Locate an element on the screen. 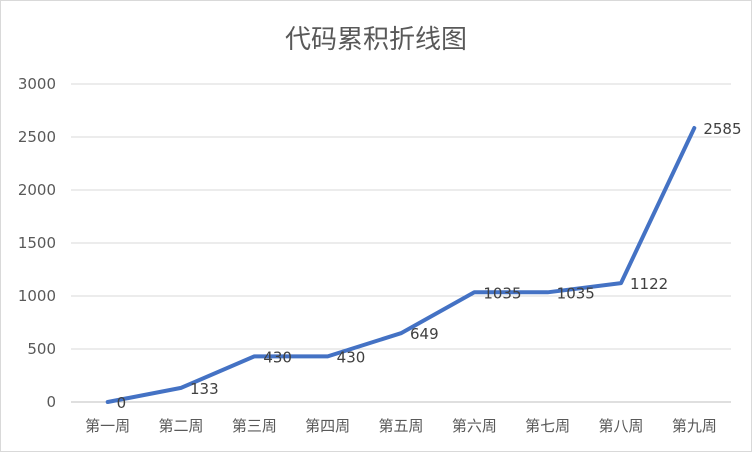 The image size is (752, 452). x-tick-label: 第二周 is located at coordinates (180, 426).